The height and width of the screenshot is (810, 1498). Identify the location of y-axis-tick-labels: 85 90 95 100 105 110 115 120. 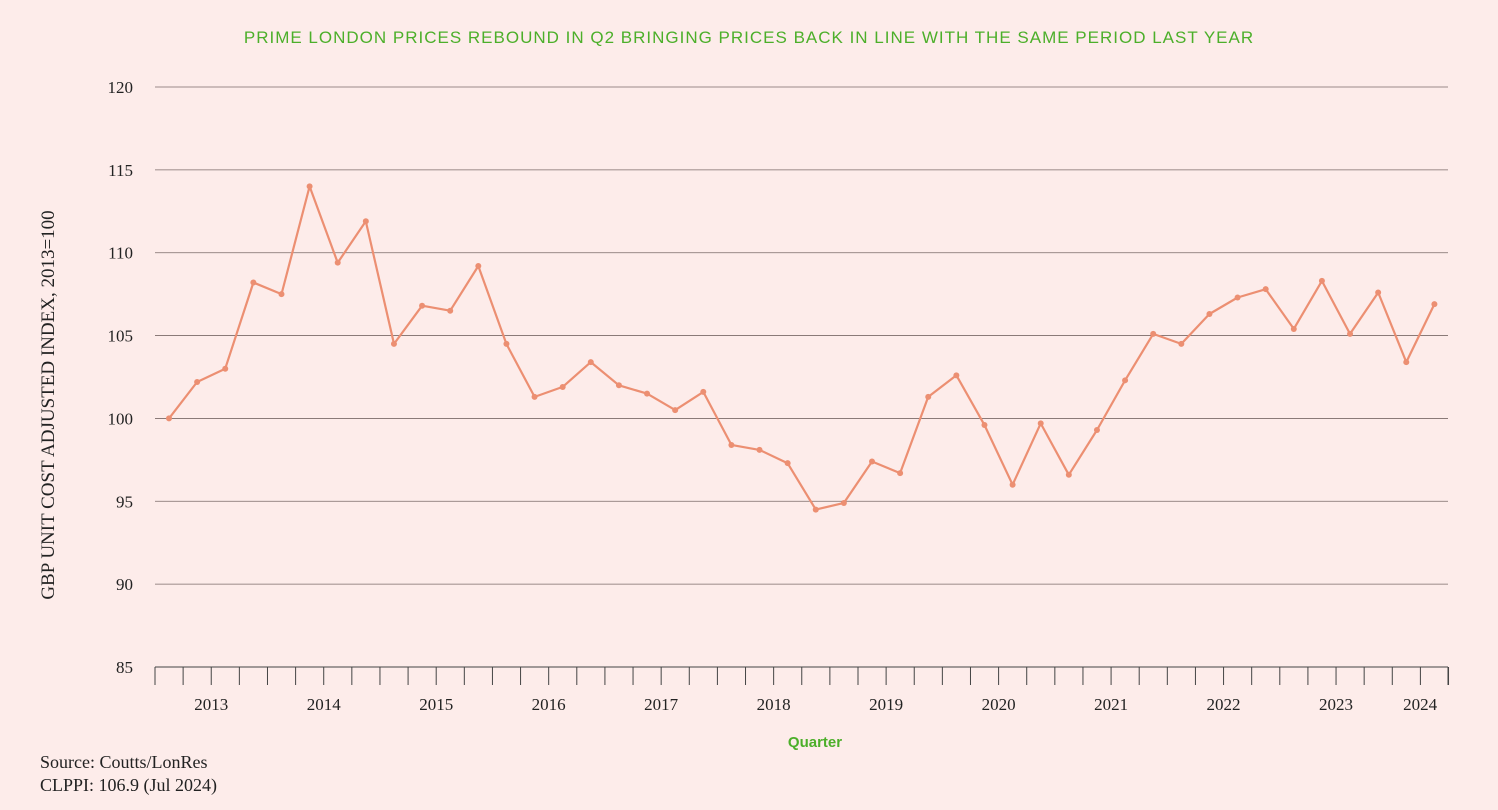
(121, 377).